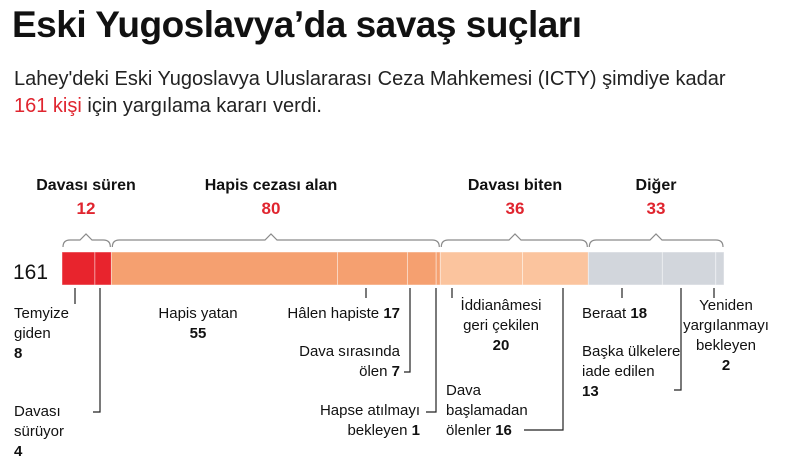 The image size is (788, 475). I want to click on group-name: Diğer, so click(656, 185).